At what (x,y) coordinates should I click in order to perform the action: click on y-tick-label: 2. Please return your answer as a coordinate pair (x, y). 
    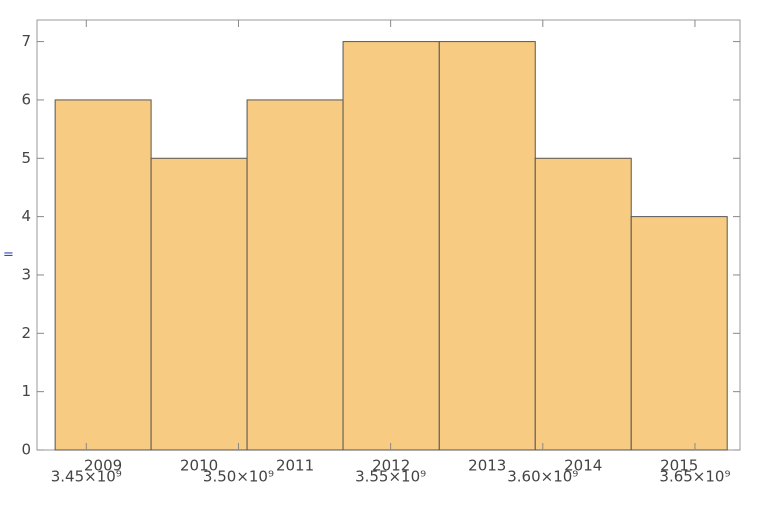
    Looking at the image, I should click on (26, 333).